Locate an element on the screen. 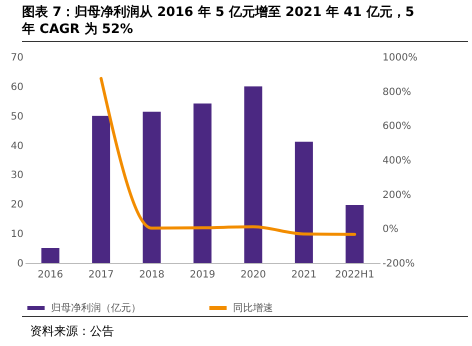 Image resolution: width=472 pixels, height=346 pixels. y-tick-label: 30 is located at coordinates (17, 176).